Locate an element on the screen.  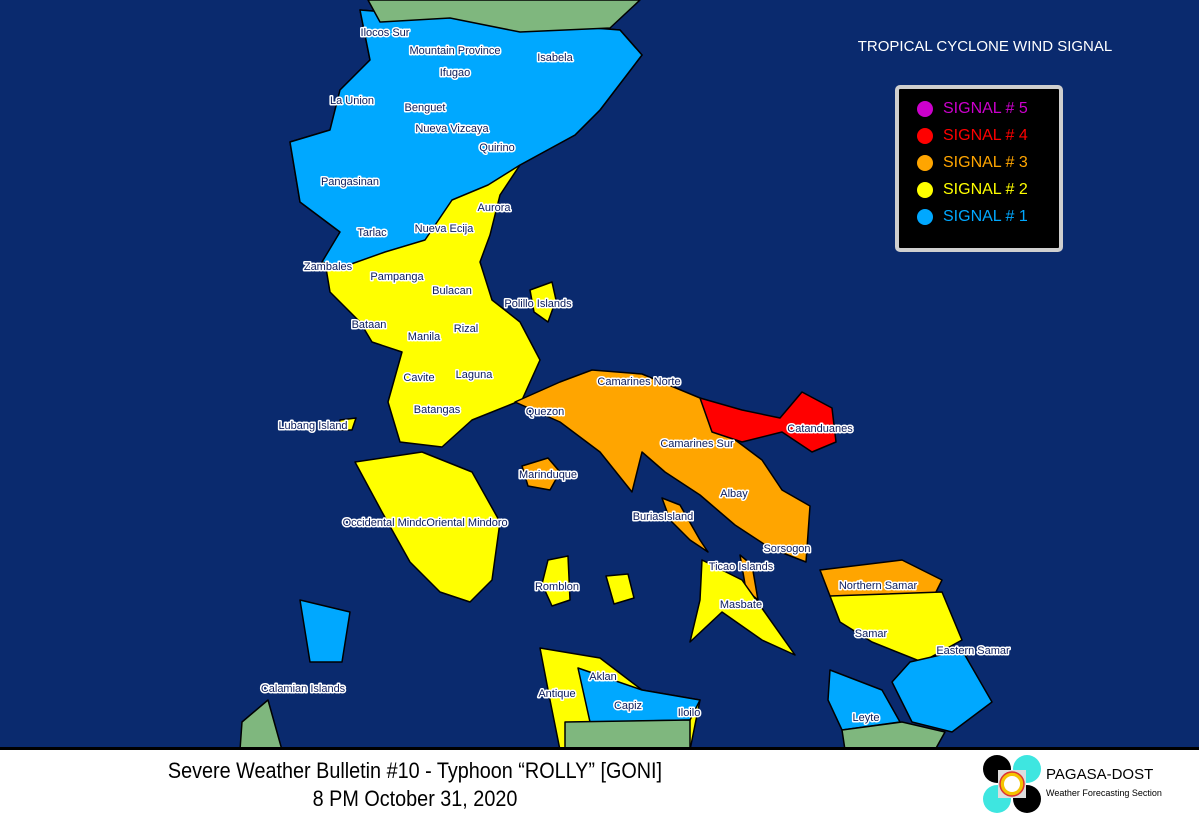
org-name: PAGASA-DOST is located at coordinates (1100, 774).